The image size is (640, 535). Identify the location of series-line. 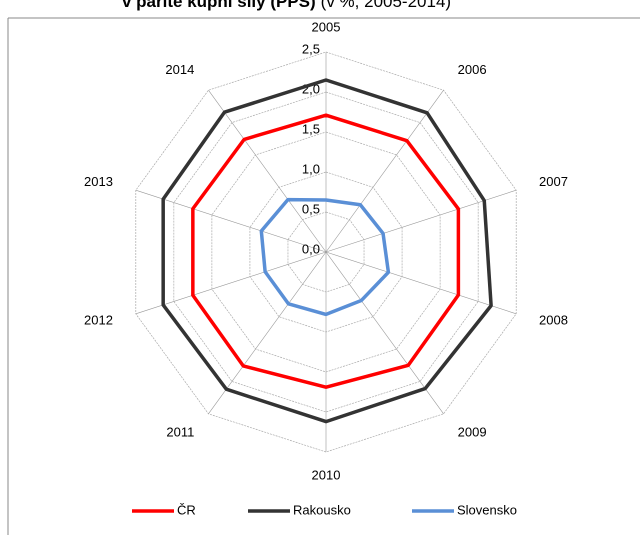
(325, 257).